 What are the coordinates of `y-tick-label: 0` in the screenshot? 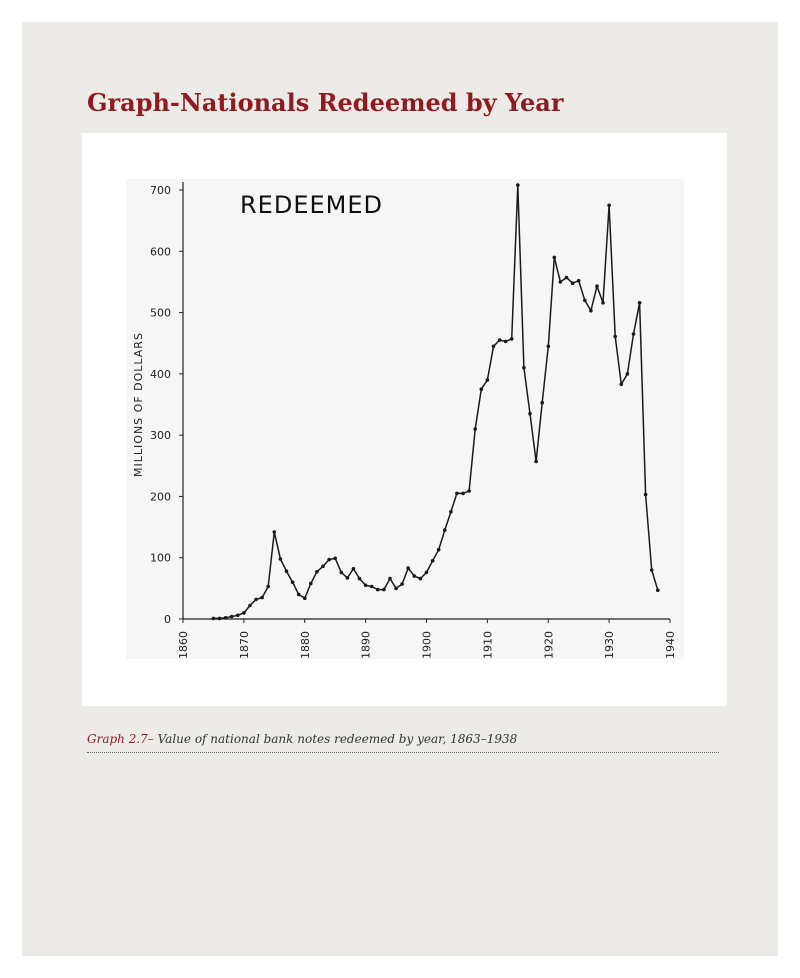 It's located at (167, 619).